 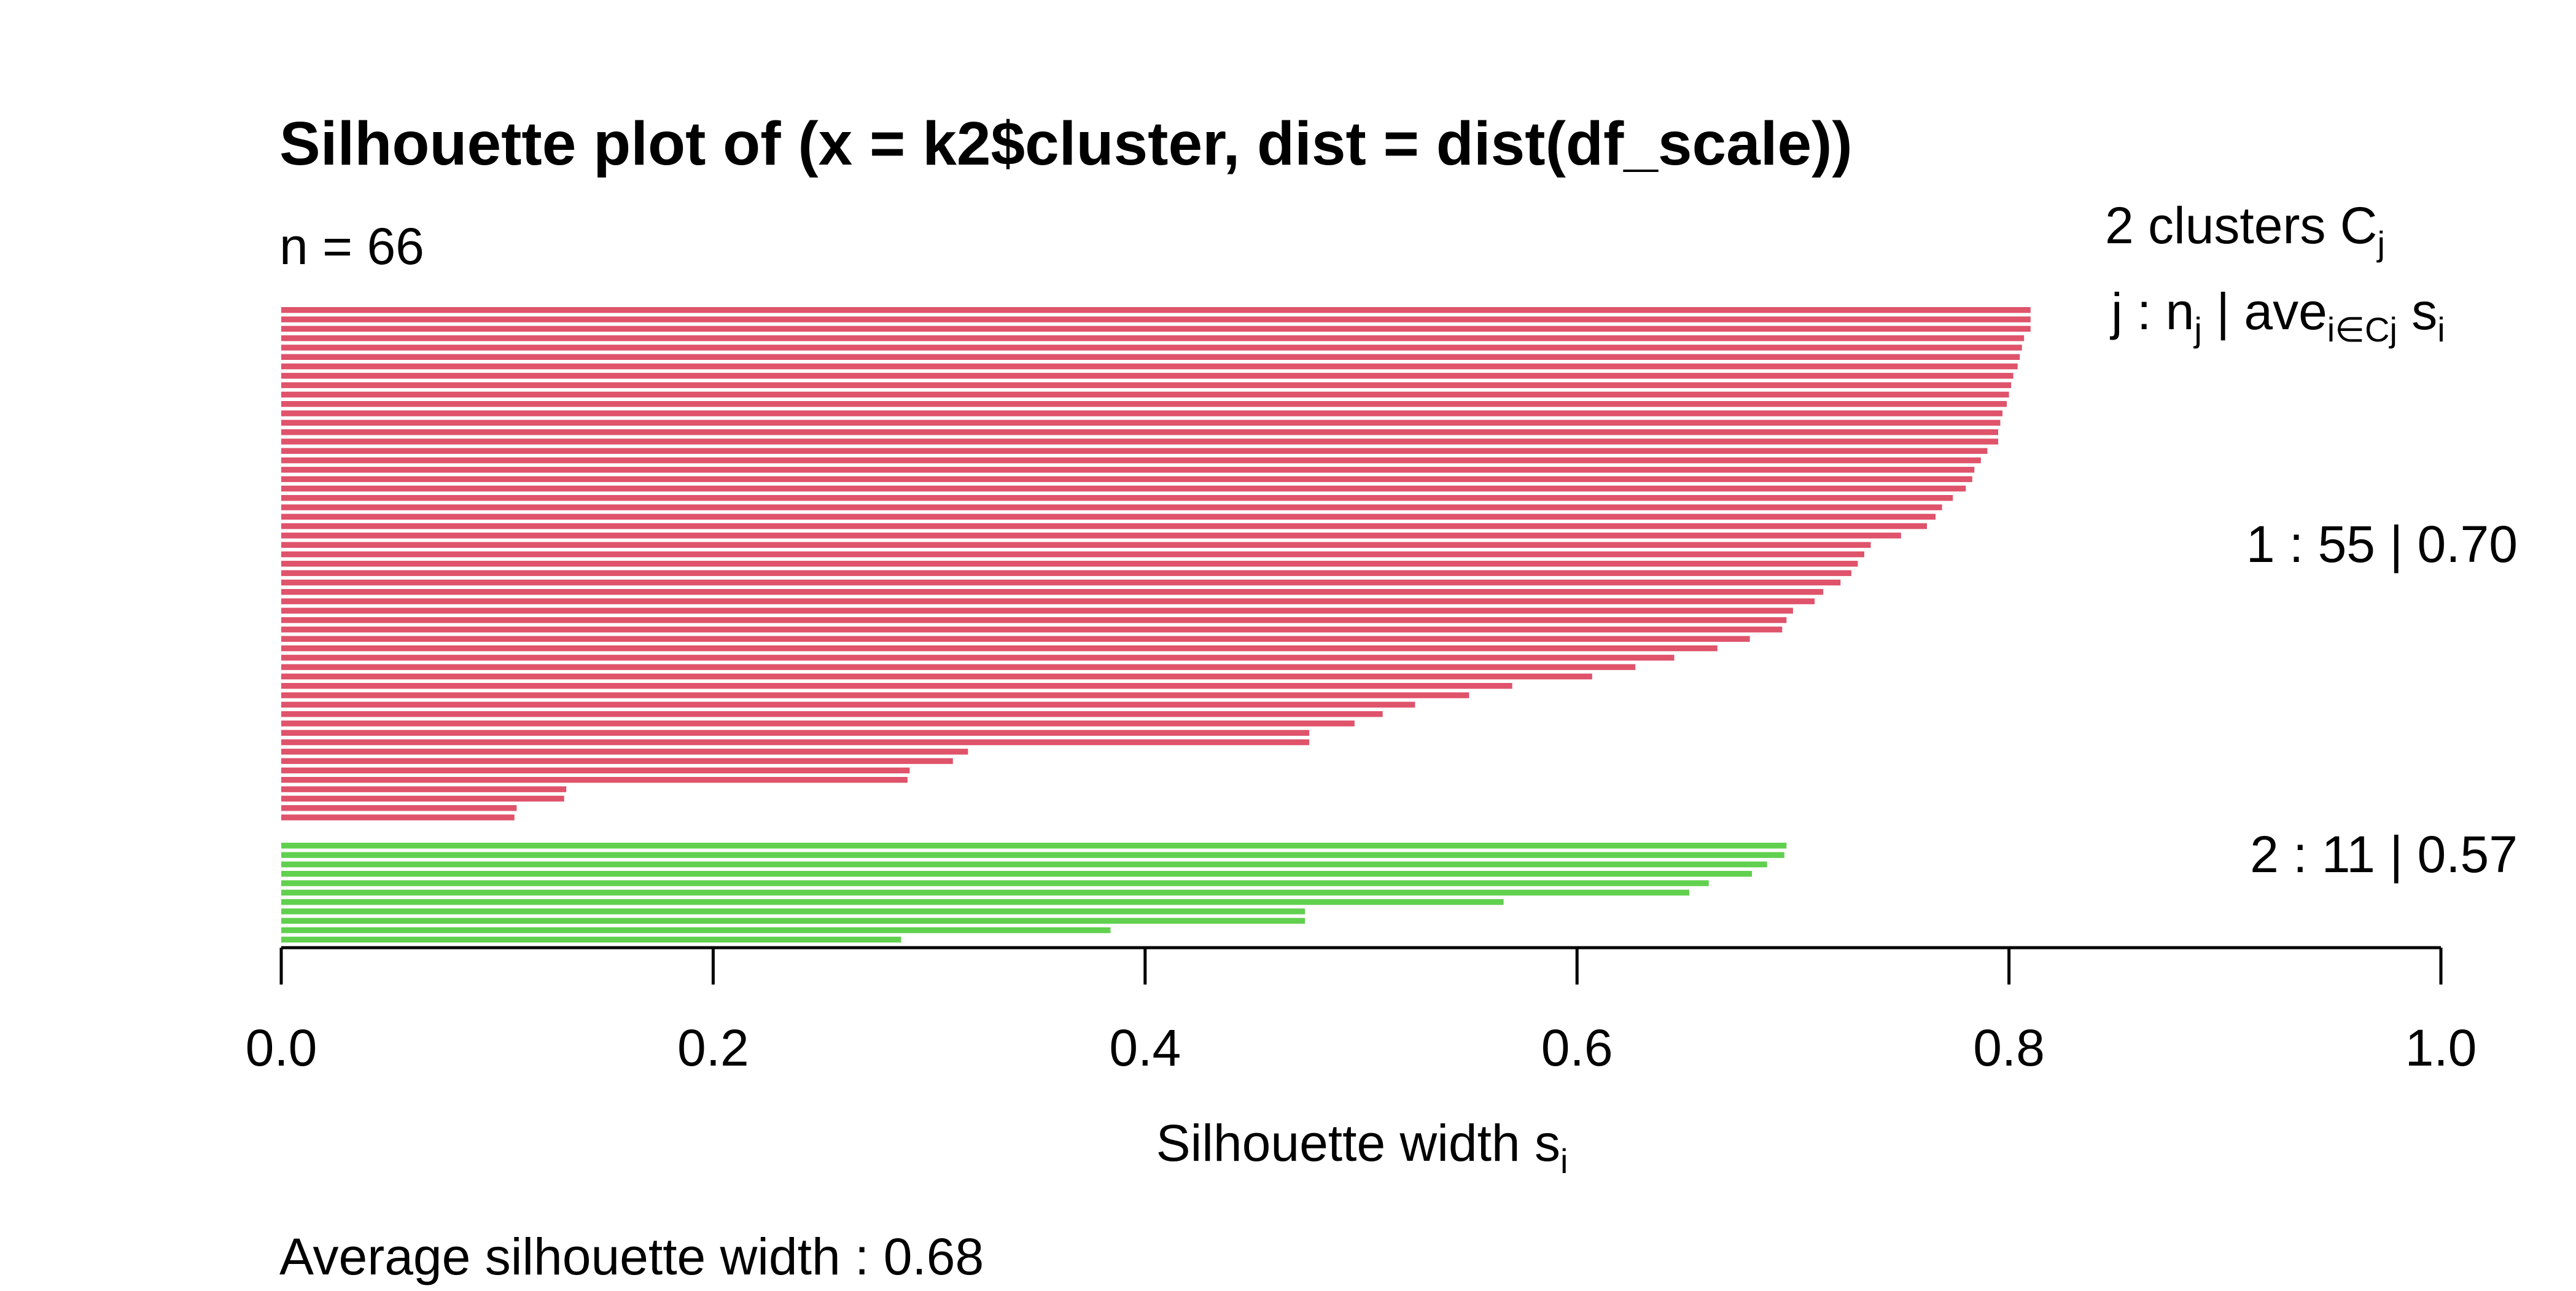 I want to click on cluster-label-2: 2 : 11 | 0.57, so click(x=2384, y=854).